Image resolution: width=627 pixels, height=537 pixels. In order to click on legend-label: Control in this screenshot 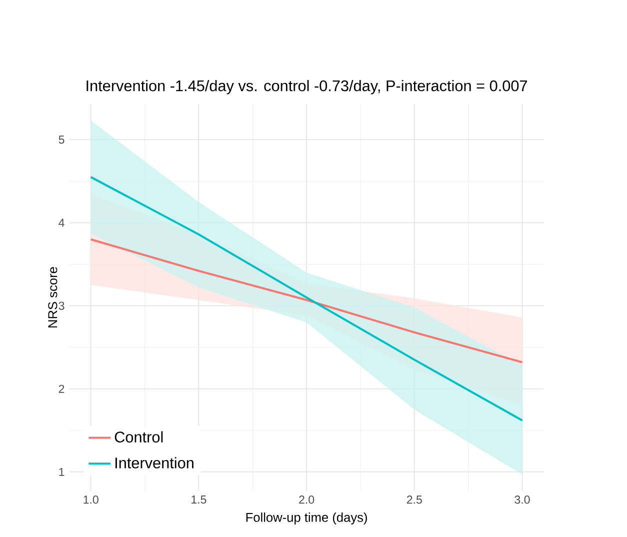, I will do `click(138, 437)`.